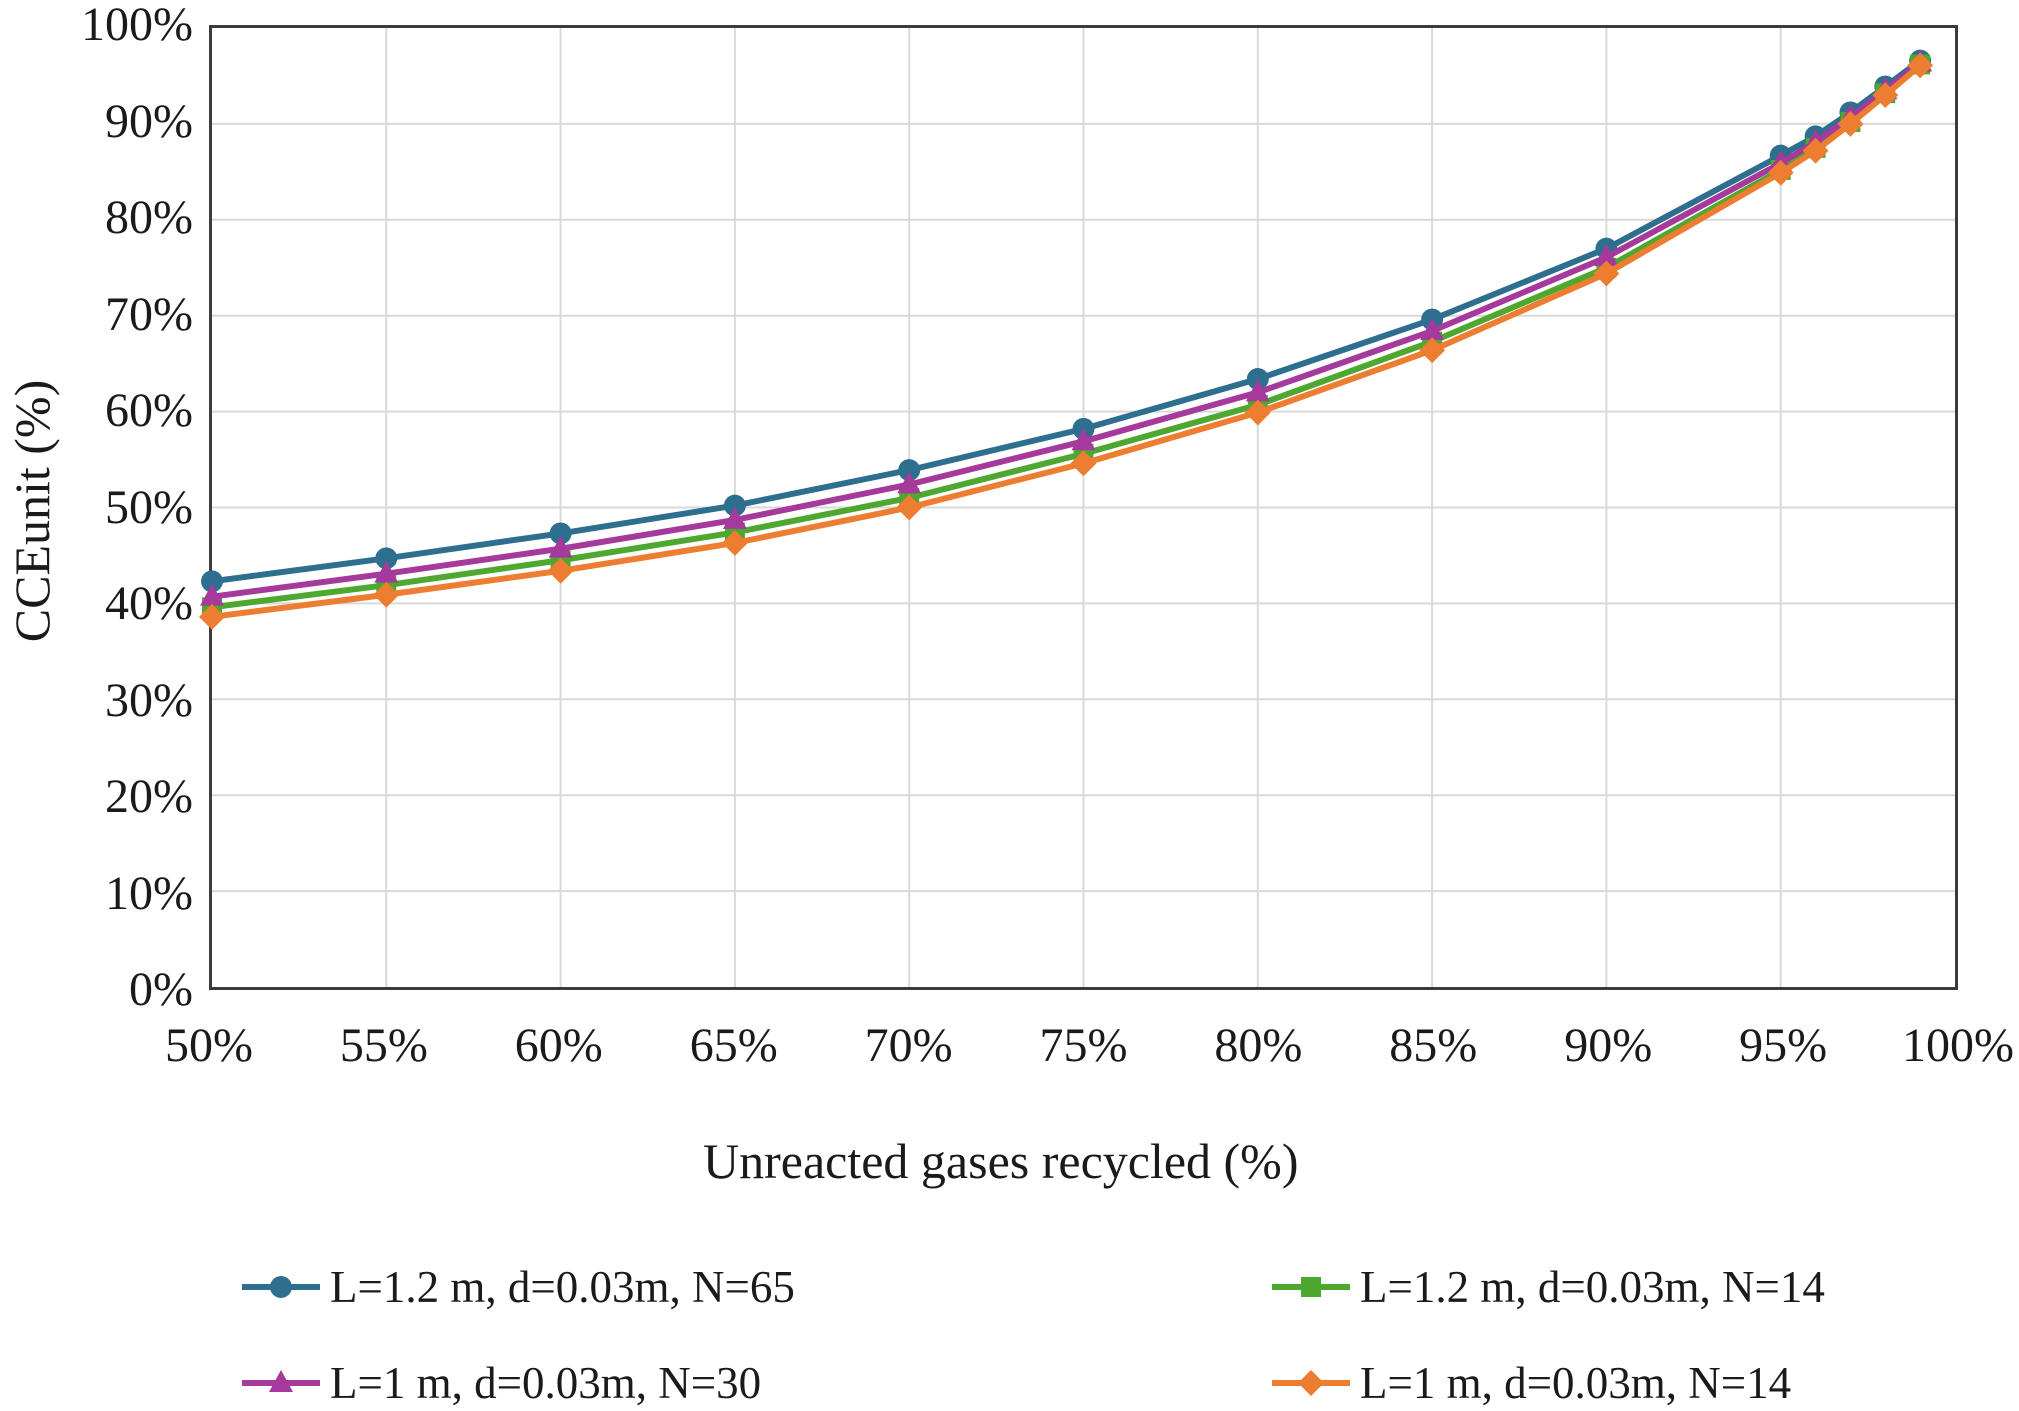 The height and width of the screenshot is (1411, 2019). What do you see at coordinates (209, 1045) in the screenshot?
I see `x-tick-label: 50%` at bounding box center [209, 1045].